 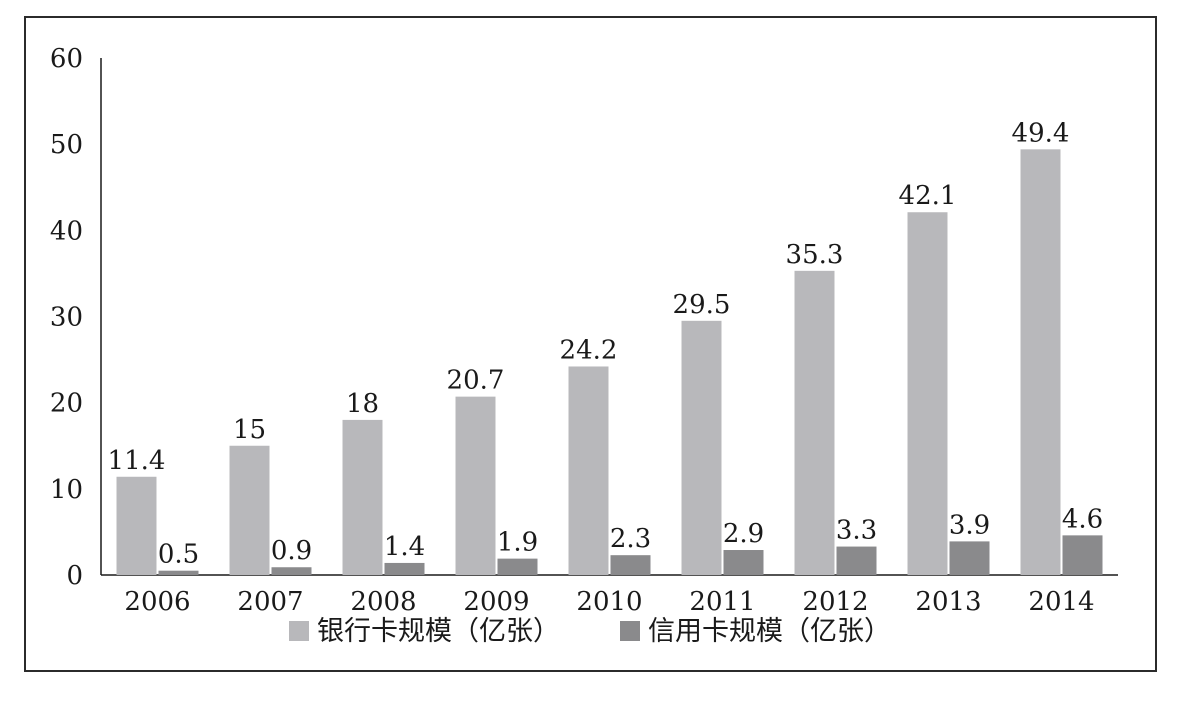 I want to click on y-tick-label: 30, so click(x=66, y=318).